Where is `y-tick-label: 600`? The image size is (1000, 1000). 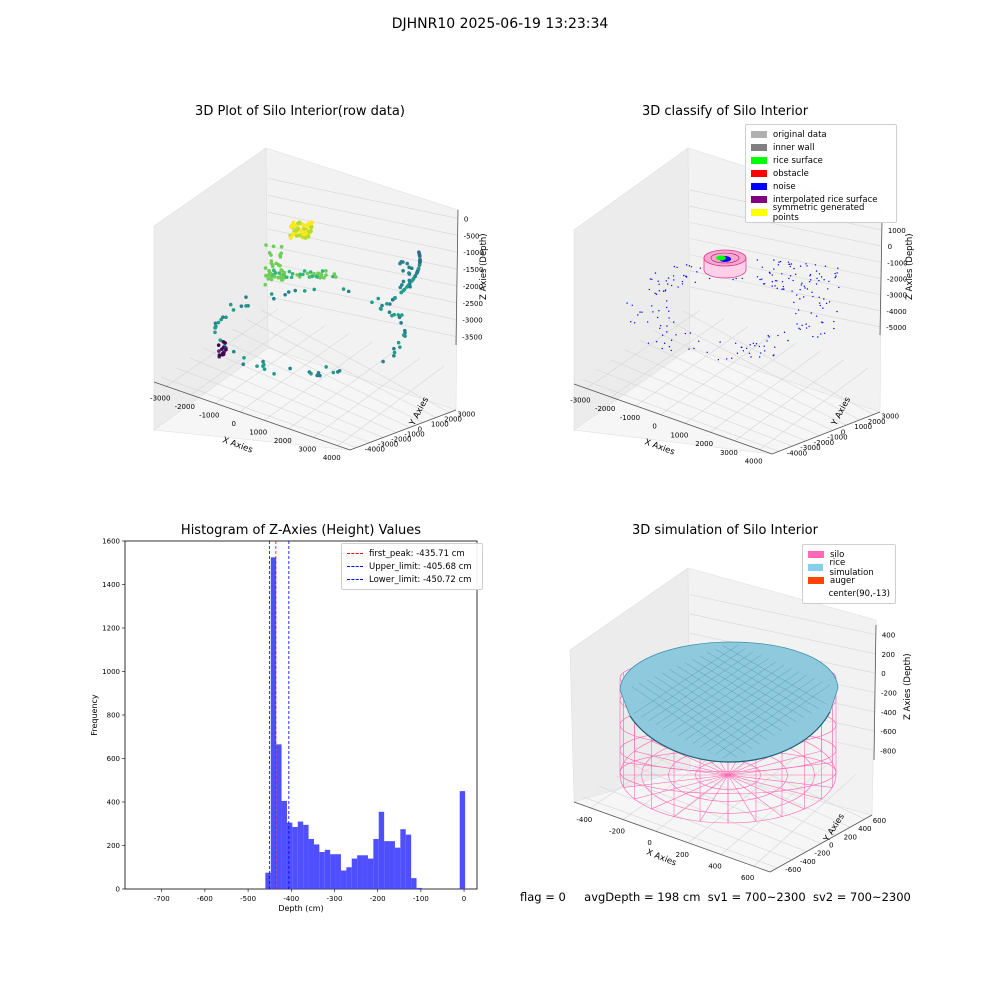
y-tick-label: 600 is located at coordinates (879, 821).